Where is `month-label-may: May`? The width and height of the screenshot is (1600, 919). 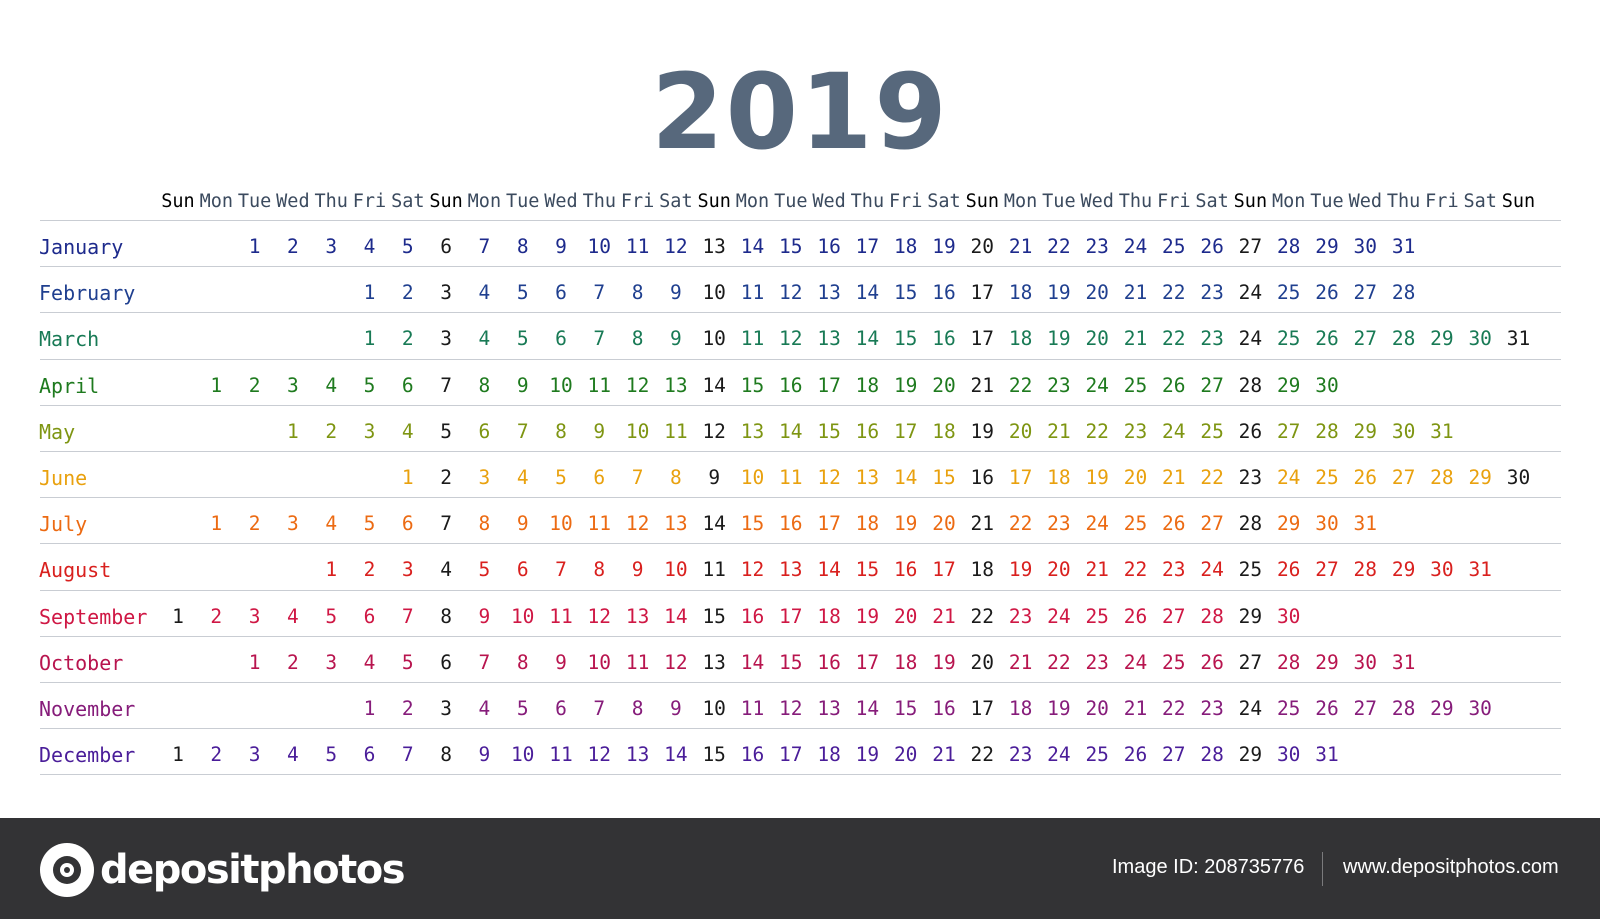
month-label-may: May is located at coordinates (57, 431).